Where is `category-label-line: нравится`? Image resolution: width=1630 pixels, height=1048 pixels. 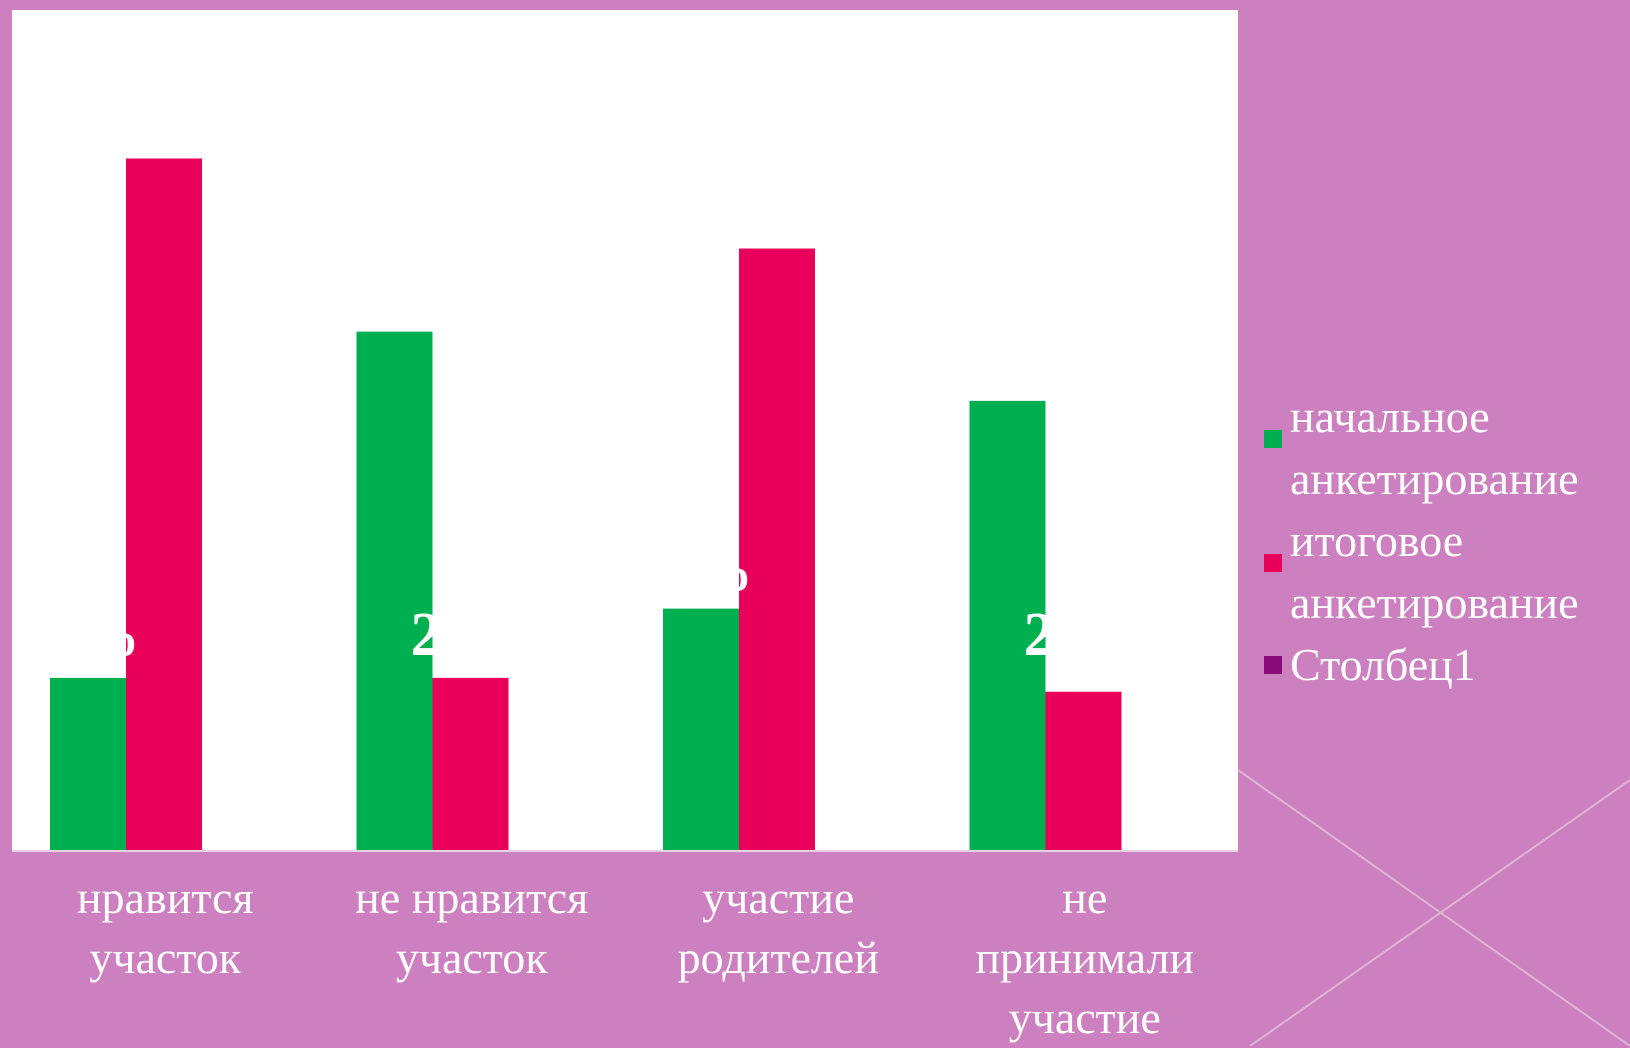
category-label-line: нравится is located at coordinates (165, 897).